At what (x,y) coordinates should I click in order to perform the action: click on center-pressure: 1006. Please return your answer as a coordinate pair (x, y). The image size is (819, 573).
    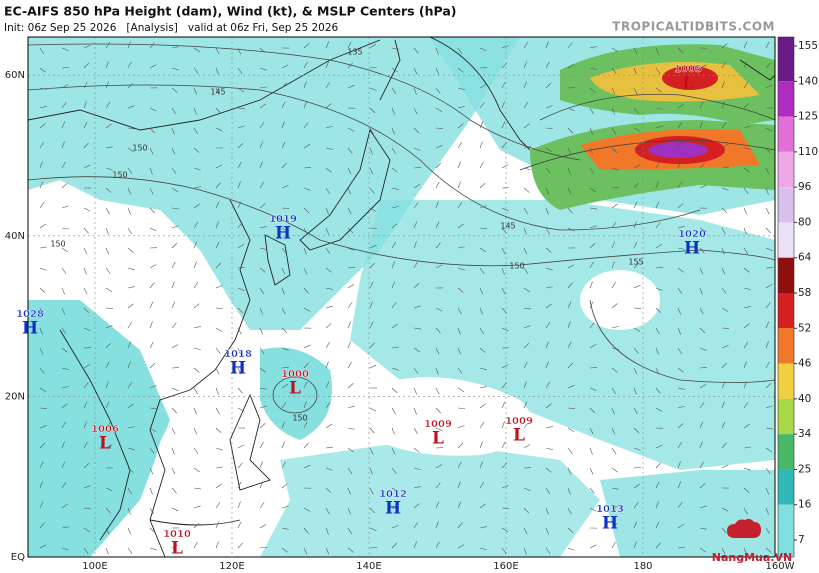
    Looking at the image, I should click on (105, 429).